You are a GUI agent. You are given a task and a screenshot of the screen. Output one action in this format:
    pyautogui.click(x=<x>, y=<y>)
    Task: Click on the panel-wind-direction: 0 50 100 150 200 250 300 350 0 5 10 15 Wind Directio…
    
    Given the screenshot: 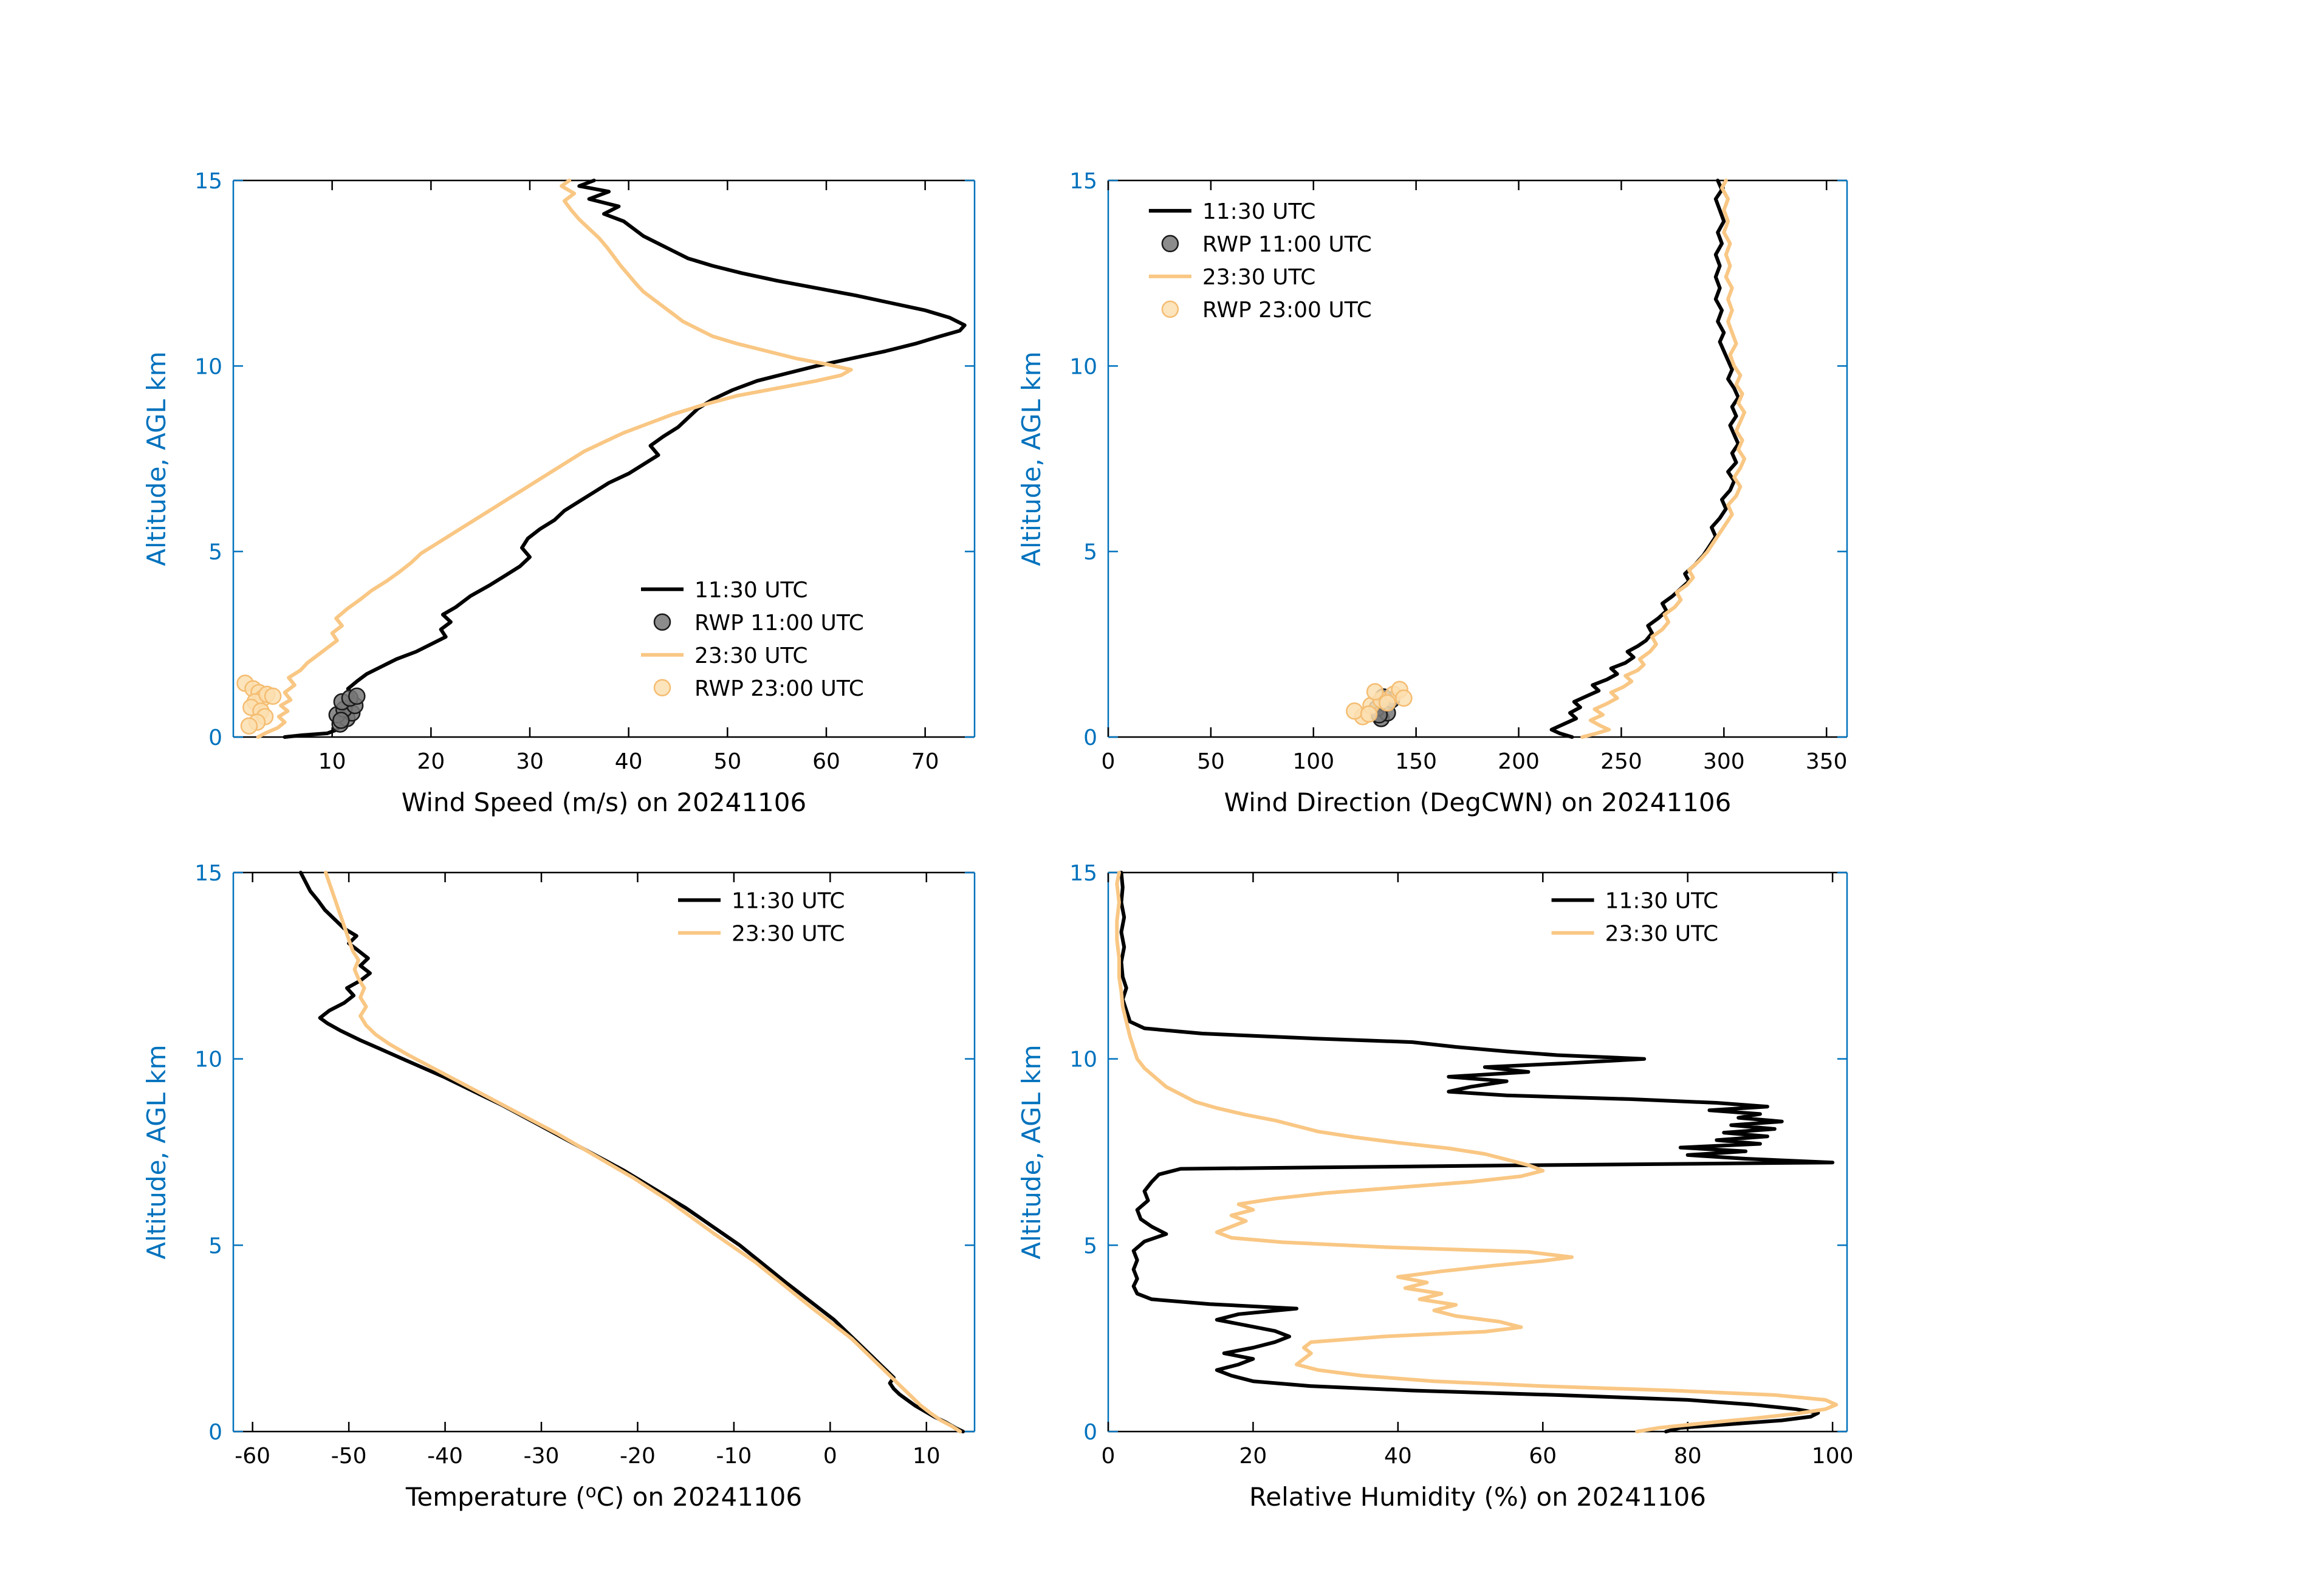 What is the action you would take?
    pyautogui.click(x=1432, y=493)
    